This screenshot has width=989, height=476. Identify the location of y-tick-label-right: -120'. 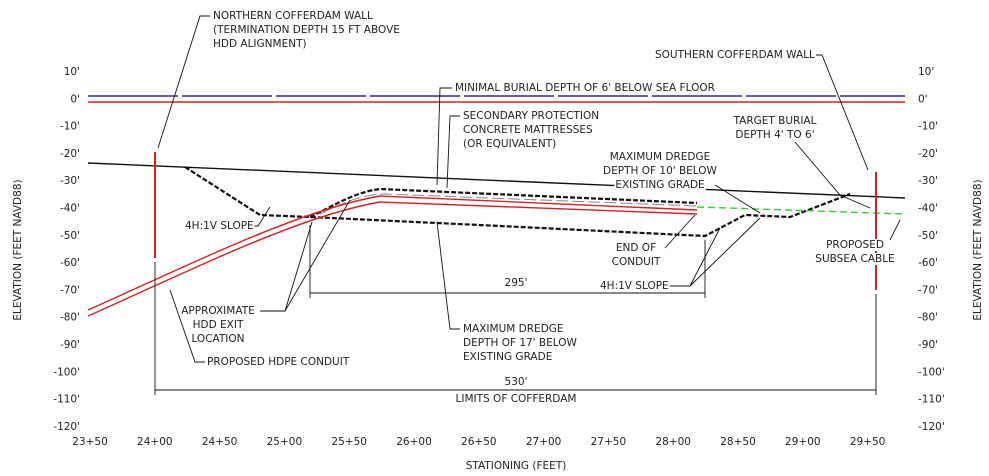
(931, 427).